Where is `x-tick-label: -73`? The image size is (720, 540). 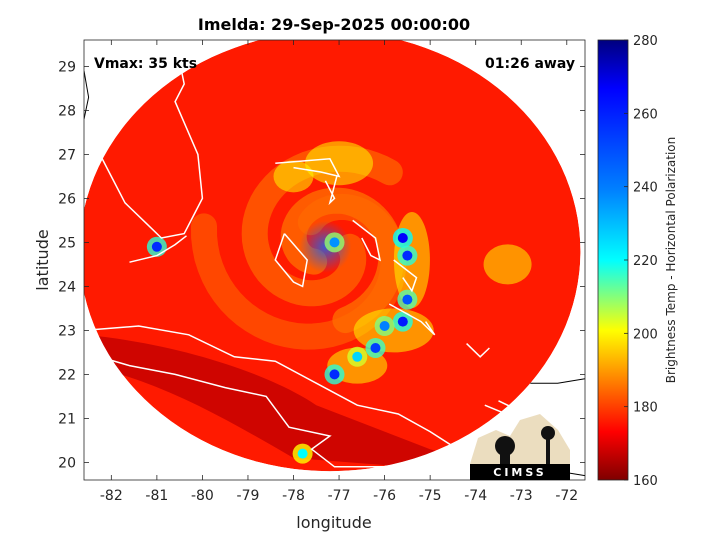 x-tick-label: -73 is located at coordinates (521, 496).